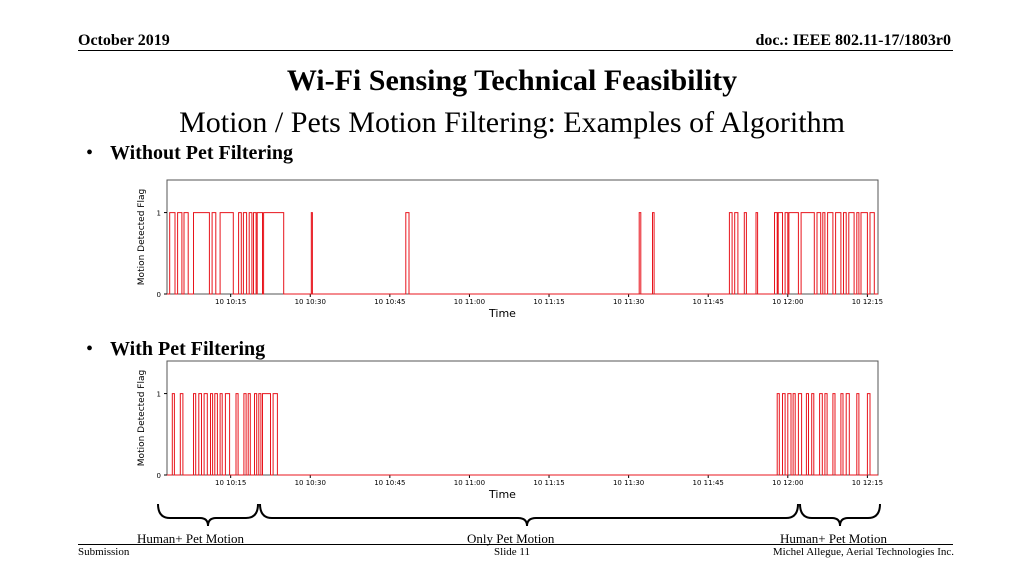  Describe the element at coordinates (104, 552) in the screenshot. I see `footer-submission: Submission` at that location.